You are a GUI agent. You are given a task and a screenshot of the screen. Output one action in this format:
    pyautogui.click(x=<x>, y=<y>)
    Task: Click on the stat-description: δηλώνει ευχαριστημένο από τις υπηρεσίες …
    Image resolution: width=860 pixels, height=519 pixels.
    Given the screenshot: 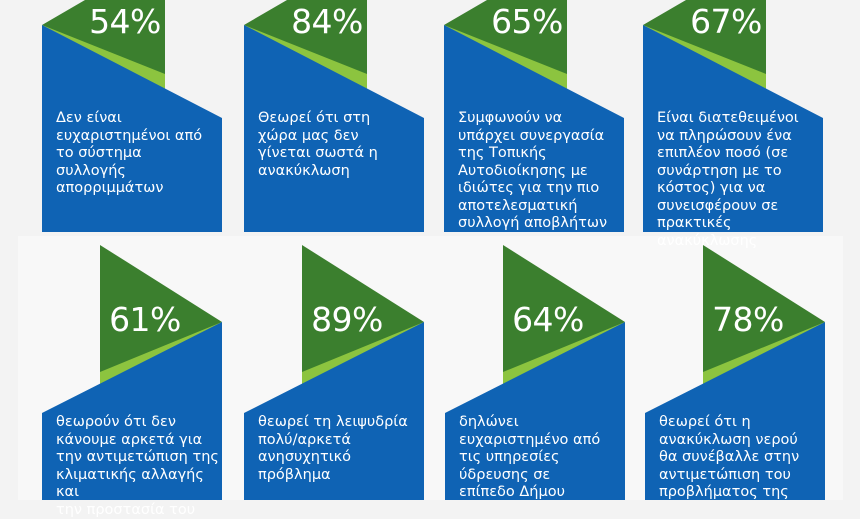 What is the action you would take?
    pyautogui.click(x=530, y=457)
    